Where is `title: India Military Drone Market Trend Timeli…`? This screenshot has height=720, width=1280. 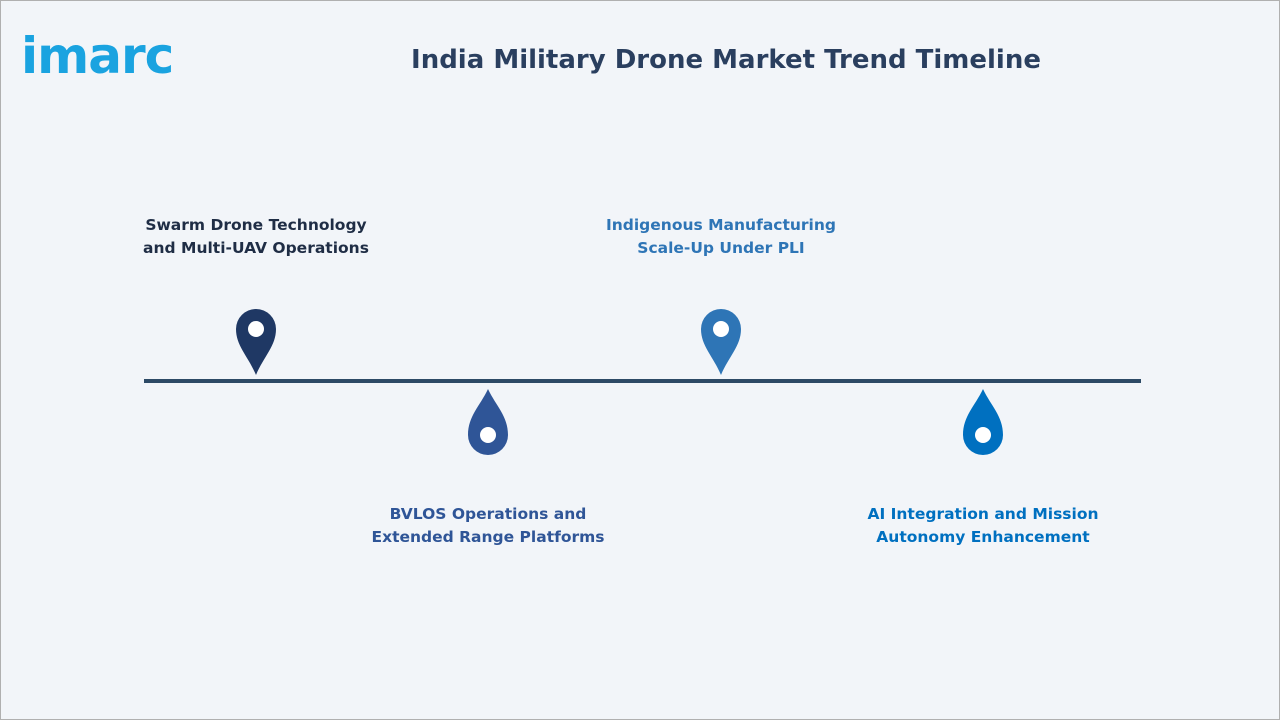 title: India Military Drone Market Trend Timeli… is located at coordinates (726, 60).